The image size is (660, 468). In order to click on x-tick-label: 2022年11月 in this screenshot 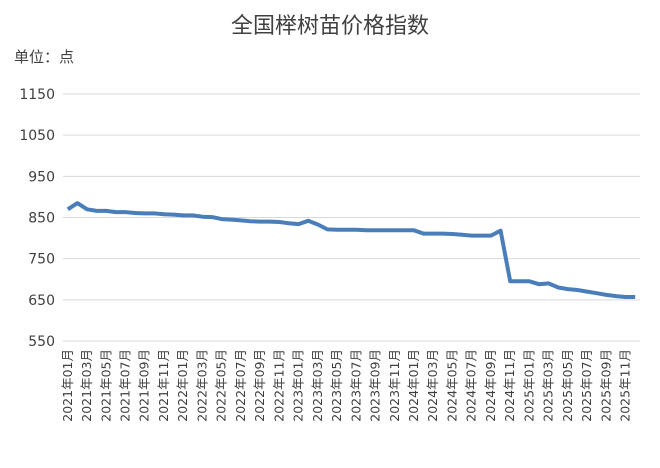, I will do `click(278, 385)`.